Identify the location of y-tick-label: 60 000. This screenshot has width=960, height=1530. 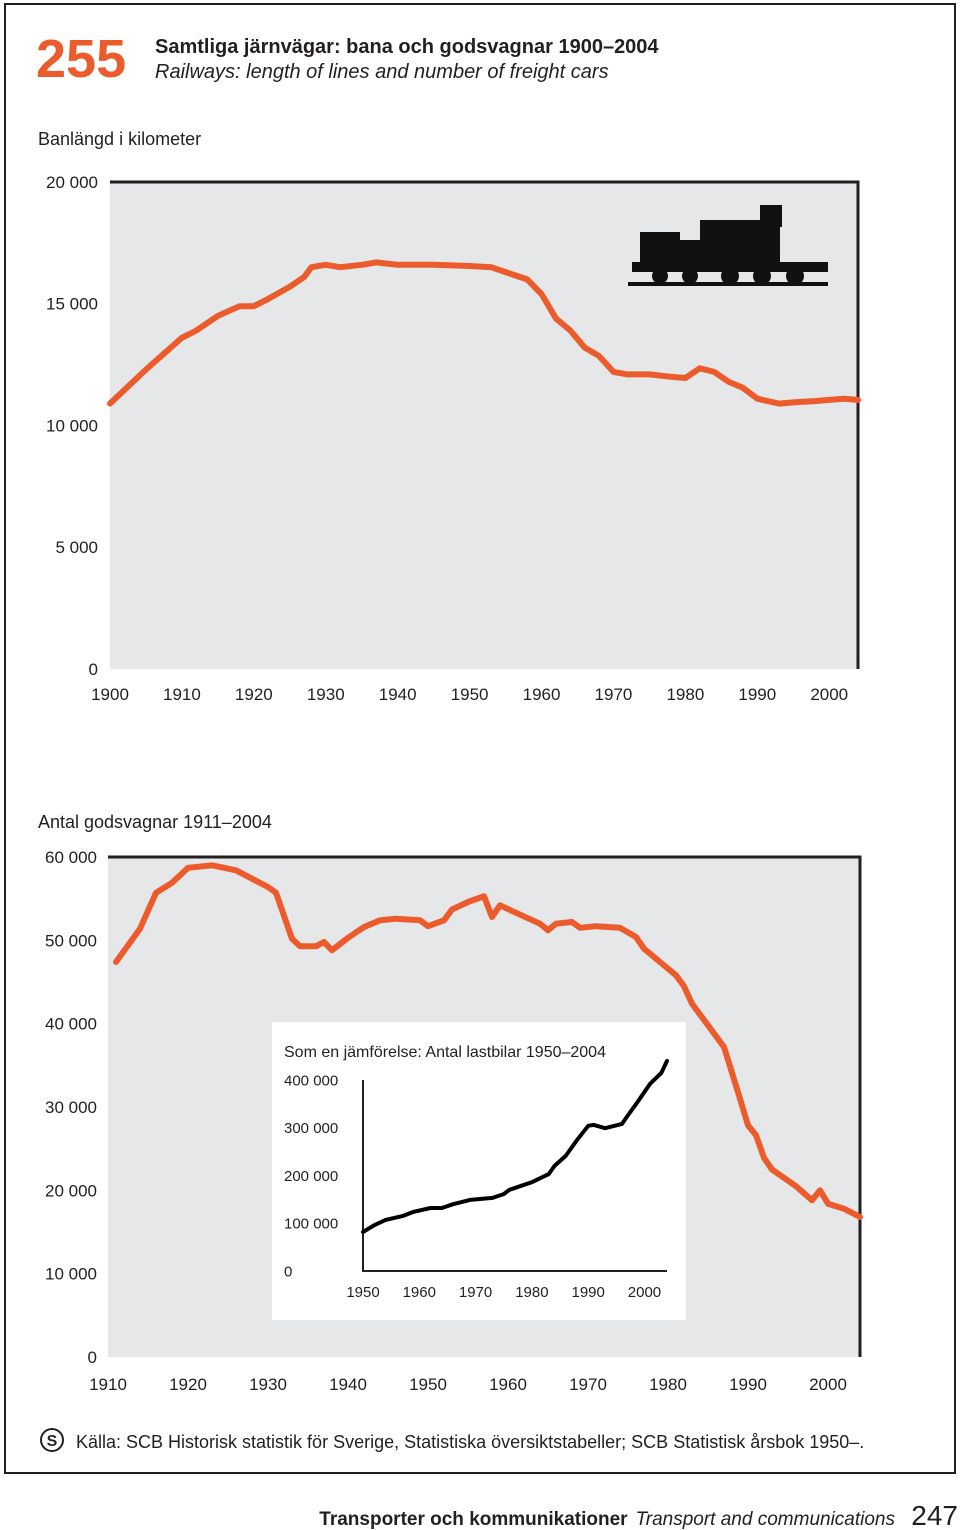
(71, 857).